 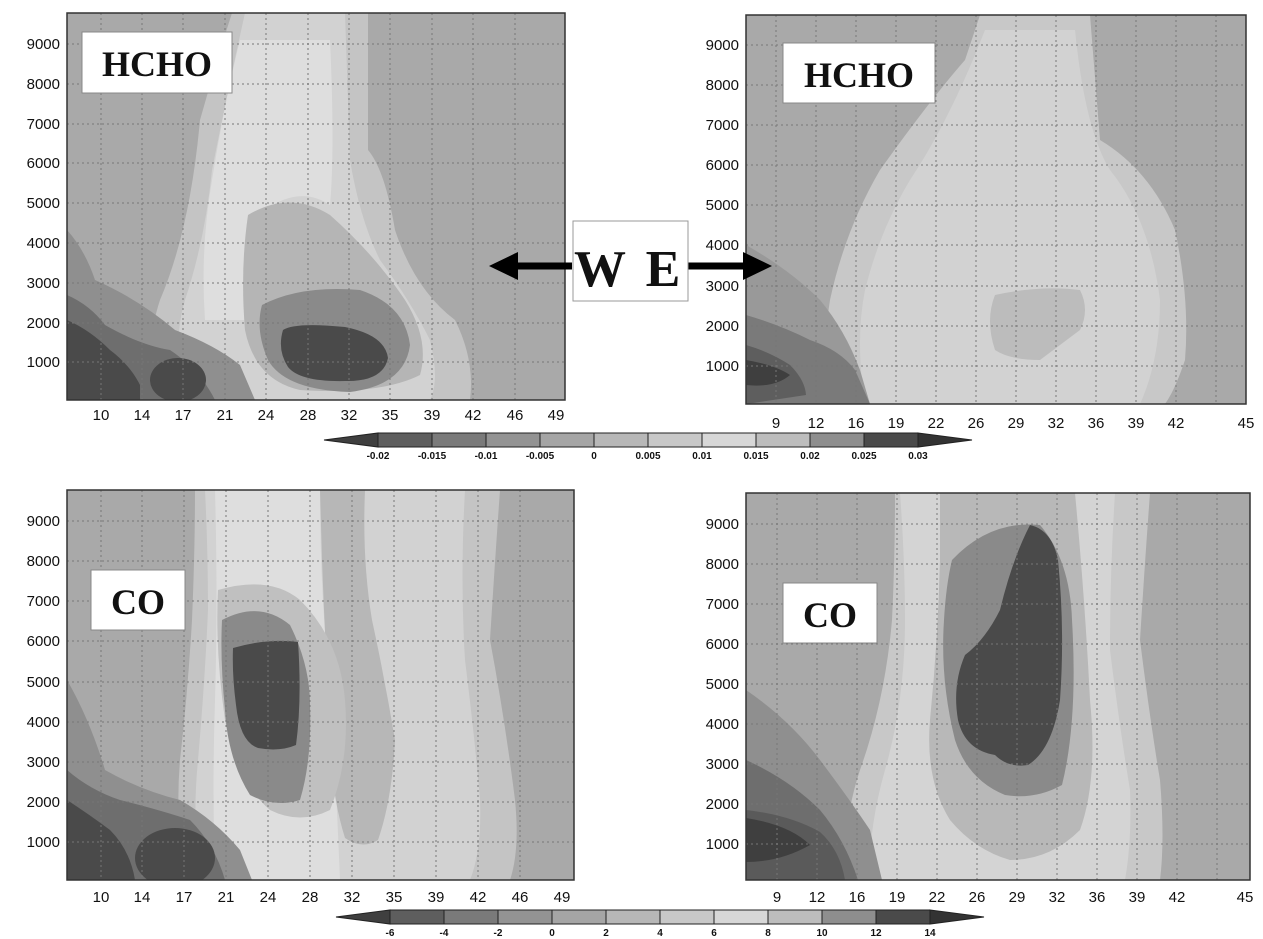 What do you see at coordinates (606, 933) in the screenshot?
I see `colorbar-tick-label: 2` at bounding box center [606, 933].